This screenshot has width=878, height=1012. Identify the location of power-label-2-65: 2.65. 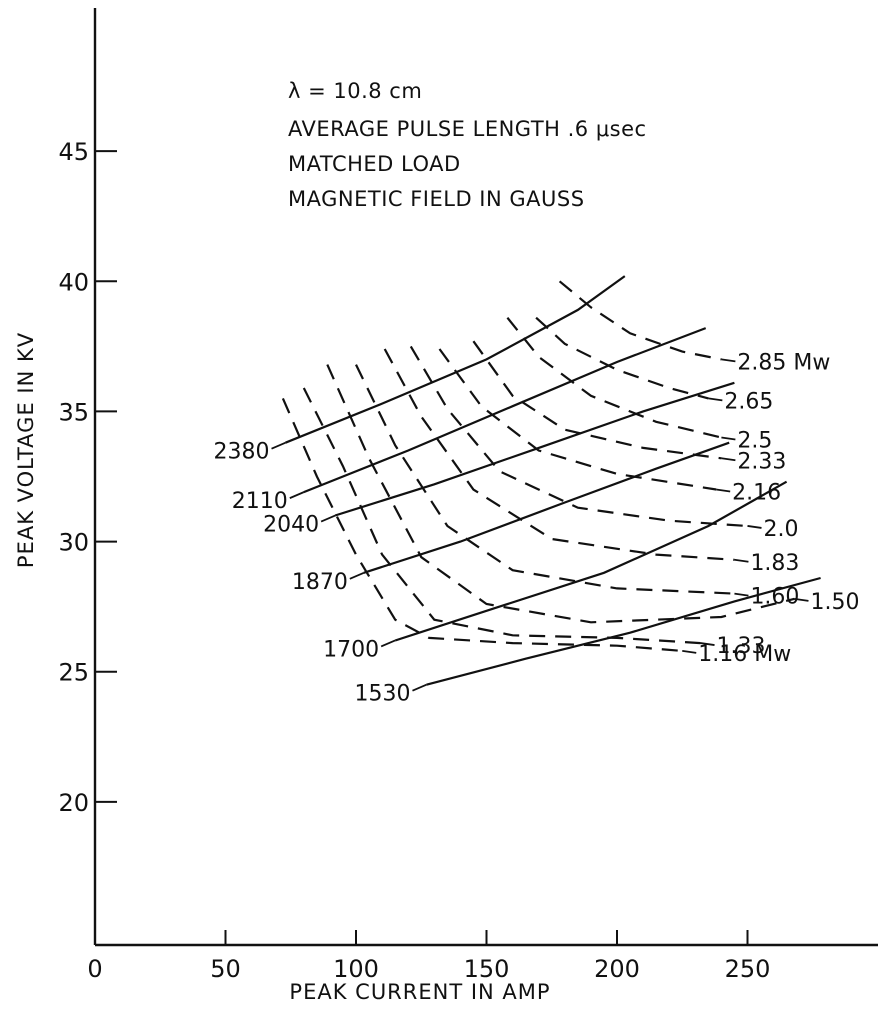
(748, 401).